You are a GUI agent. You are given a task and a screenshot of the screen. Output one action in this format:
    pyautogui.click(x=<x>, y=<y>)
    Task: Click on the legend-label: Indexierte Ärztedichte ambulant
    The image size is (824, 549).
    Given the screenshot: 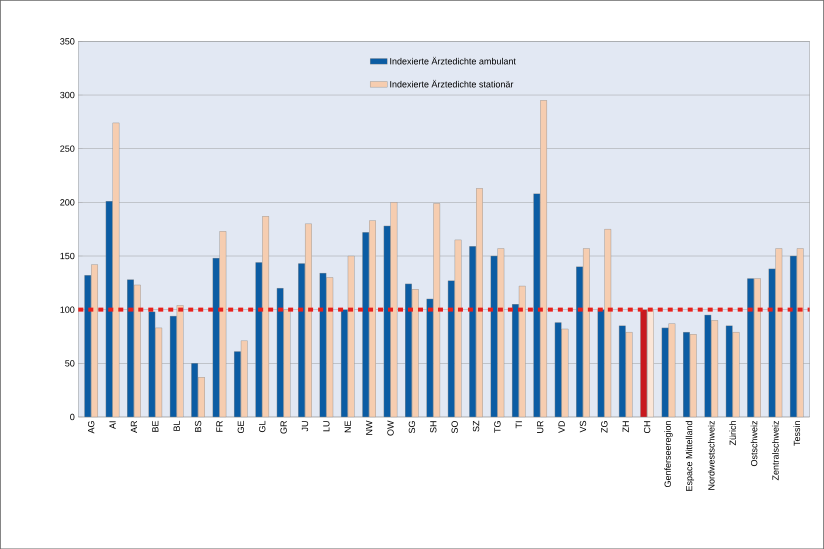 What is the action you would take?
    pyautogui.click(x=453, y=60)
    